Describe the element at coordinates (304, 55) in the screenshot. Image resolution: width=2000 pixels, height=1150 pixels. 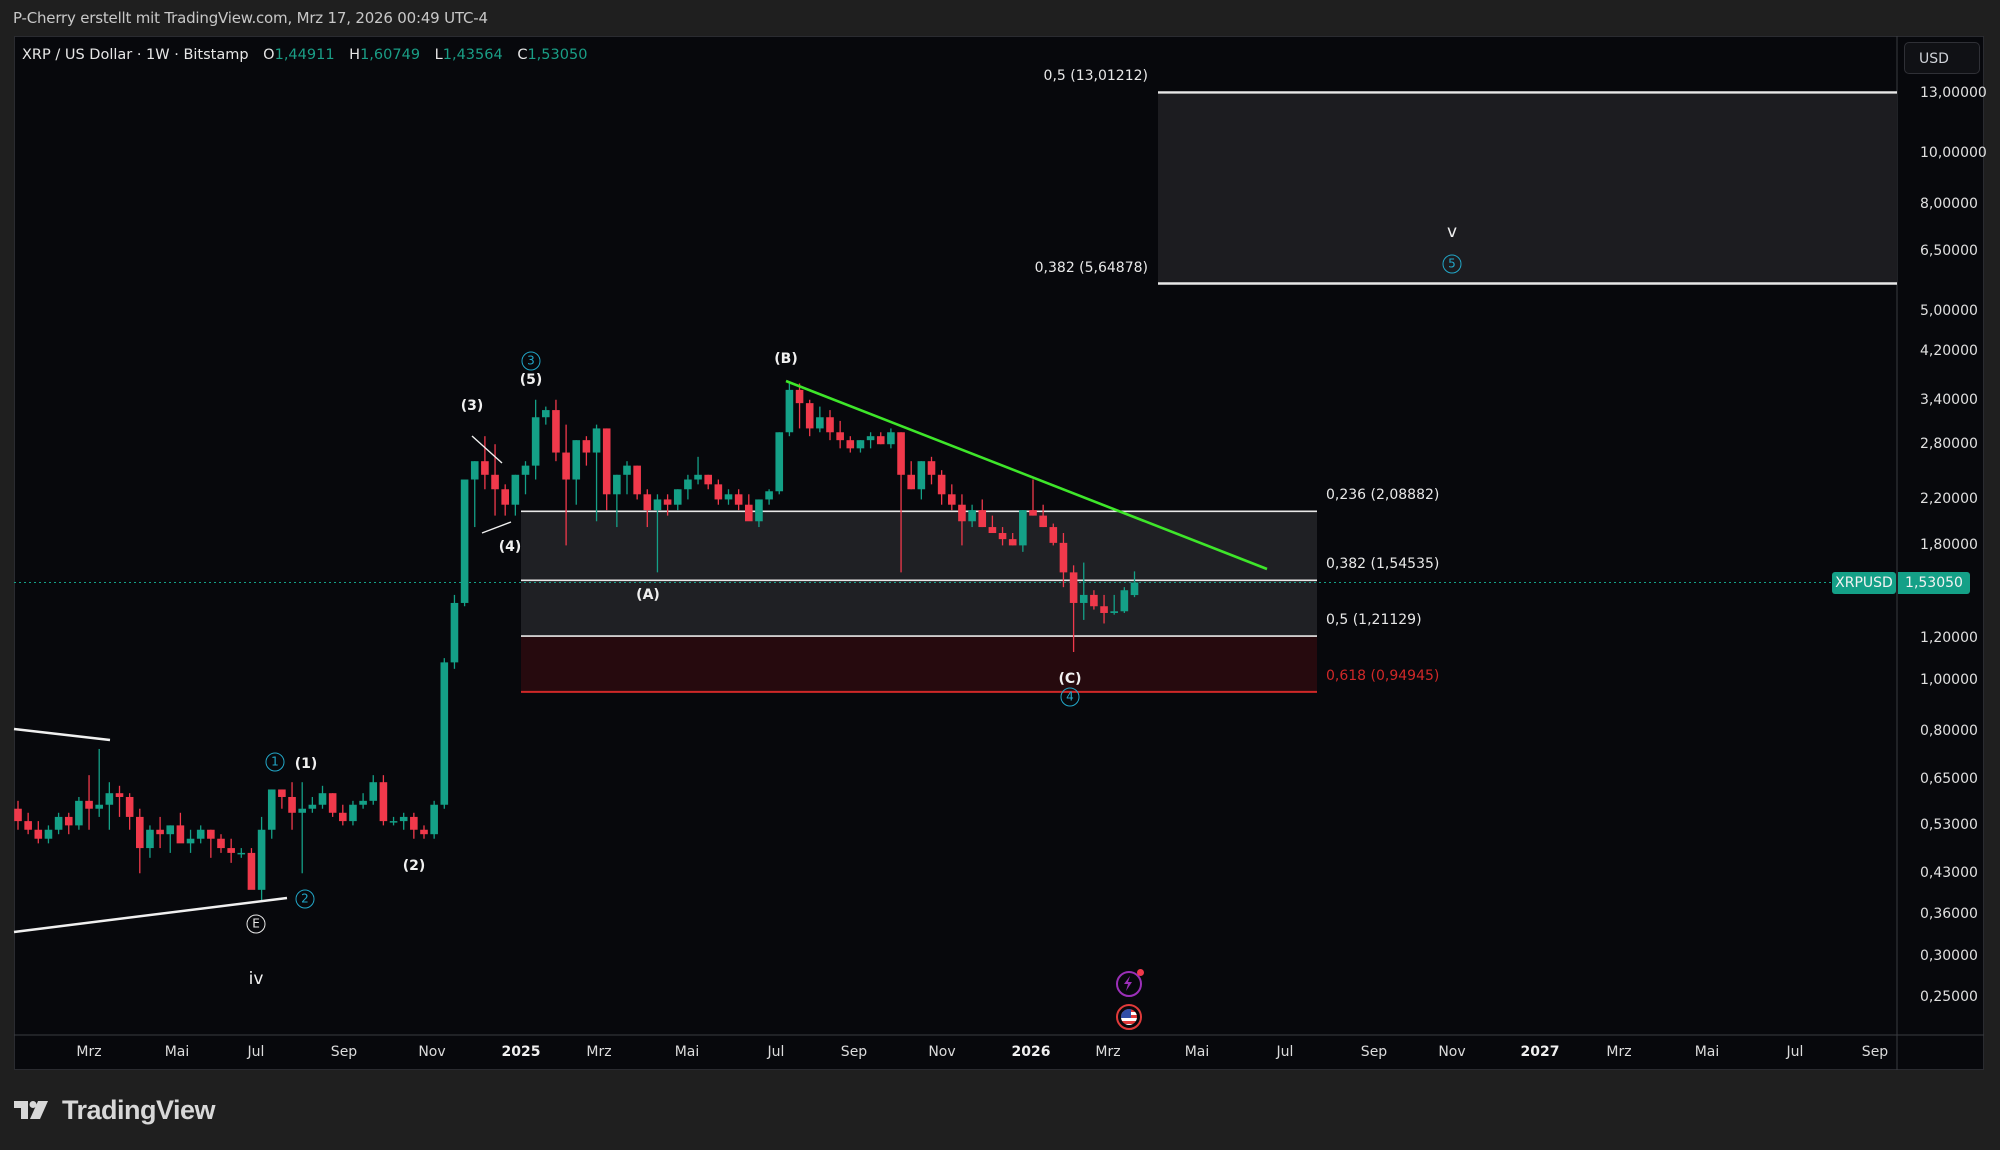
I see `open-value: 1,44911` at that location.